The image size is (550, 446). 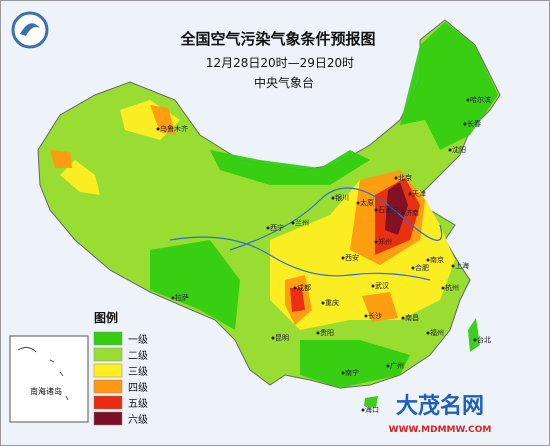 I want to click on legend-label: 二级, so click(x=138, y=356).